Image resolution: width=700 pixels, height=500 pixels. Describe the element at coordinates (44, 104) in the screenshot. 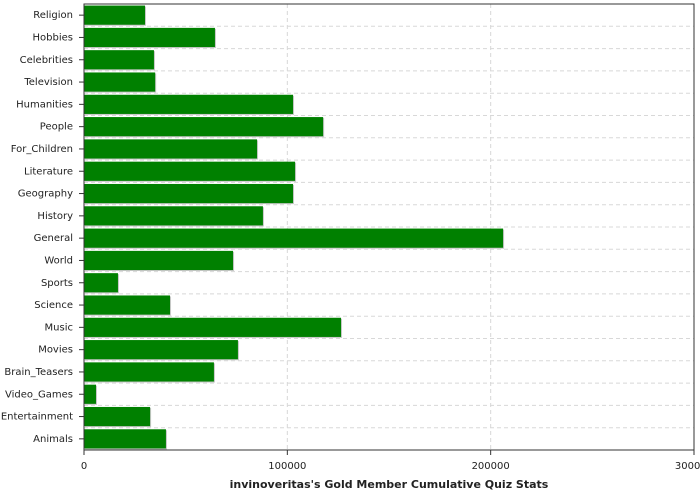

I see `y-tick-label: Humanities` at that location.